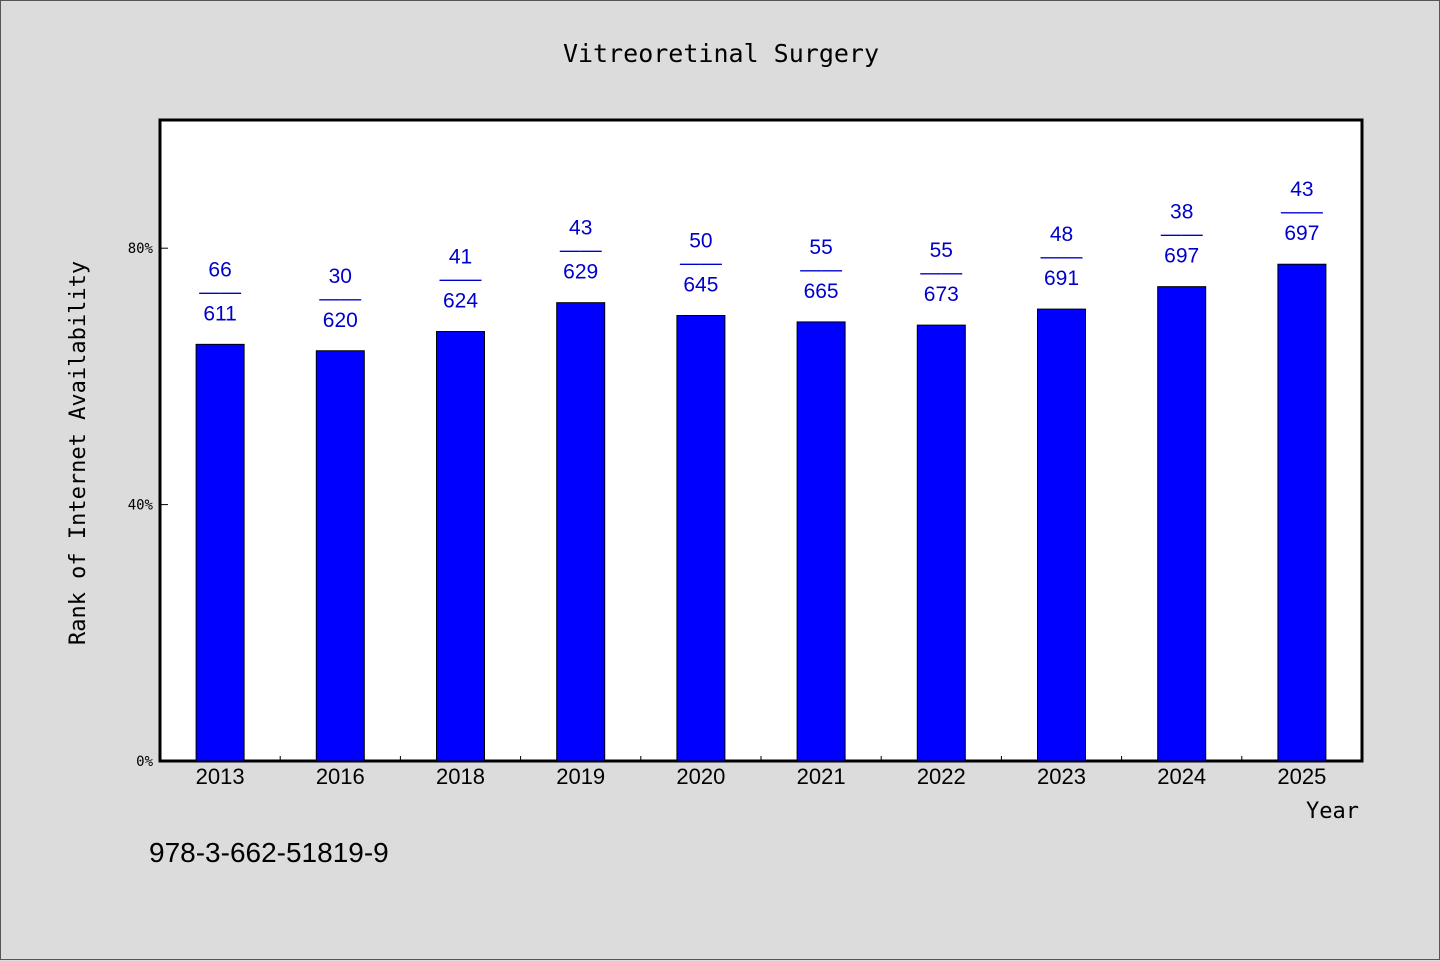  Describe the element at coordinates (1181, 256) in the screenshot. I see `data-label-bottom-2024: 697` at that location.